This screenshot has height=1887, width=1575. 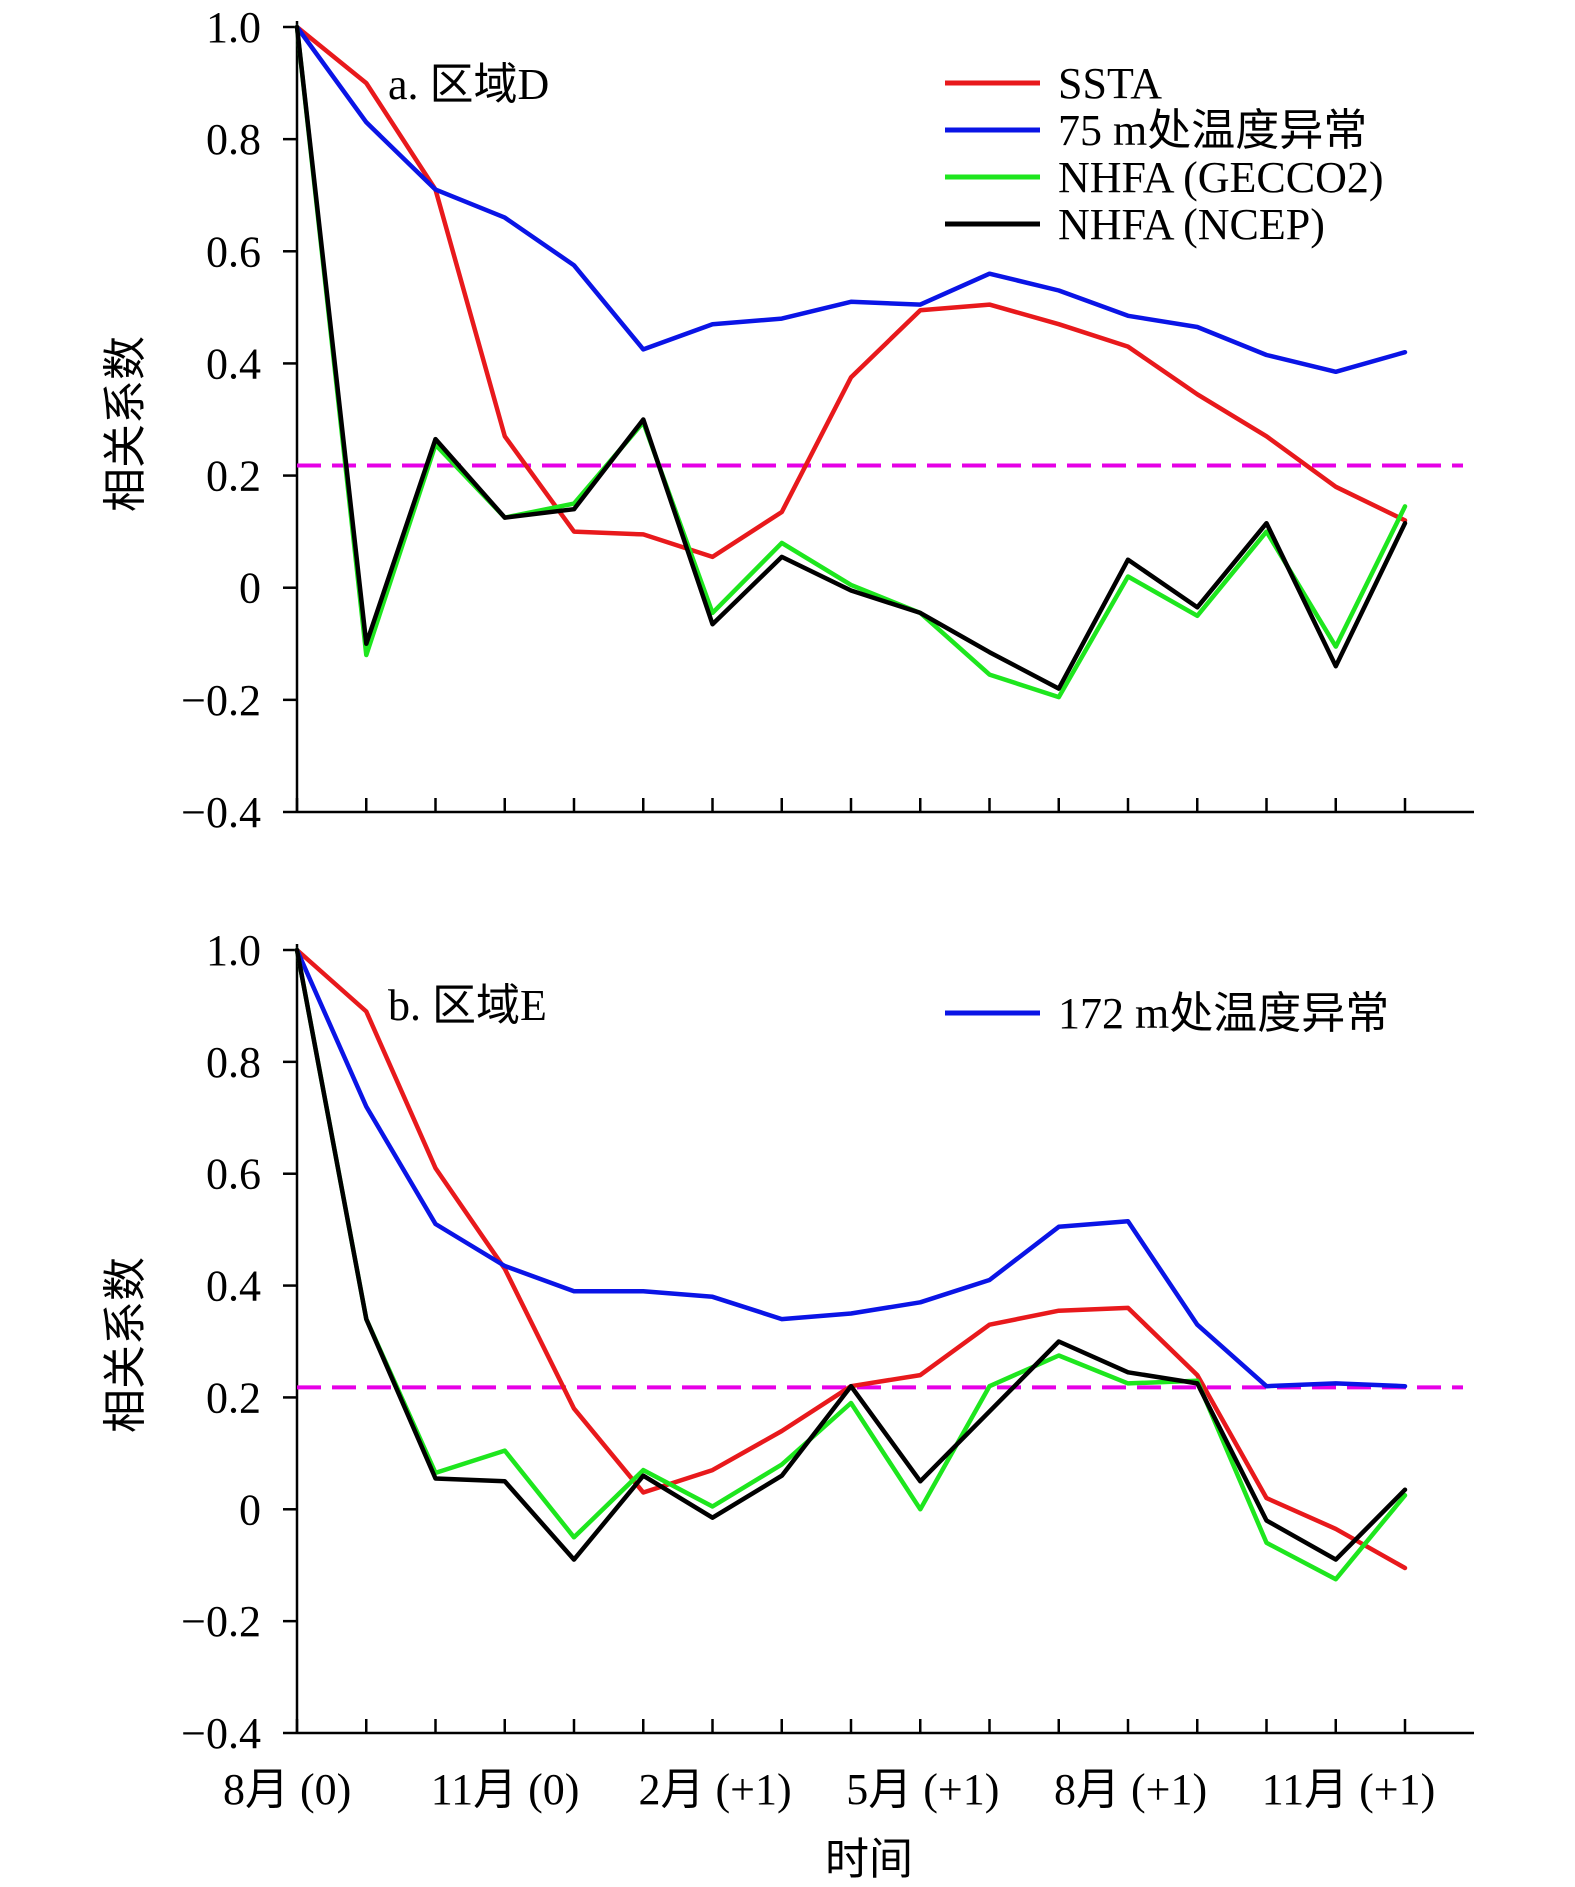 I want to click on panel-label: a. 区域D, so click(x=468, y=84).